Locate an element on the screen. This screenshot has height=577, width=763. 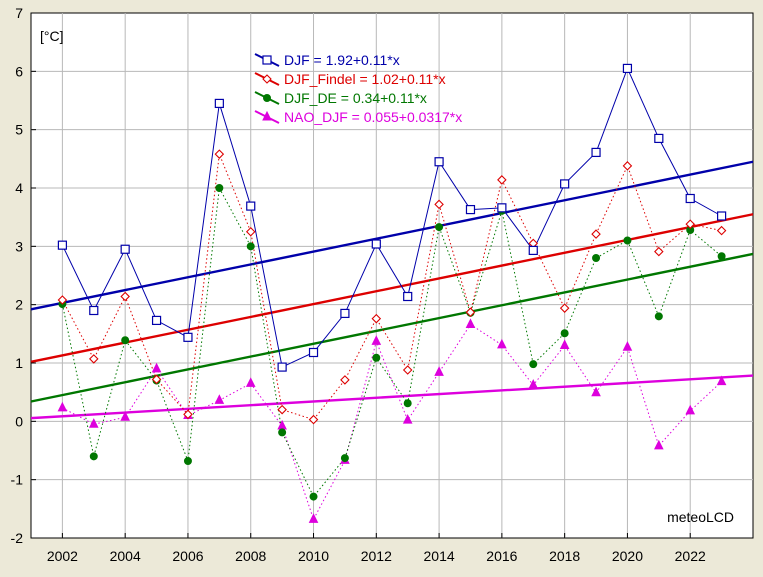
y-tick-label: 2 is located at coordinates (19, 305).